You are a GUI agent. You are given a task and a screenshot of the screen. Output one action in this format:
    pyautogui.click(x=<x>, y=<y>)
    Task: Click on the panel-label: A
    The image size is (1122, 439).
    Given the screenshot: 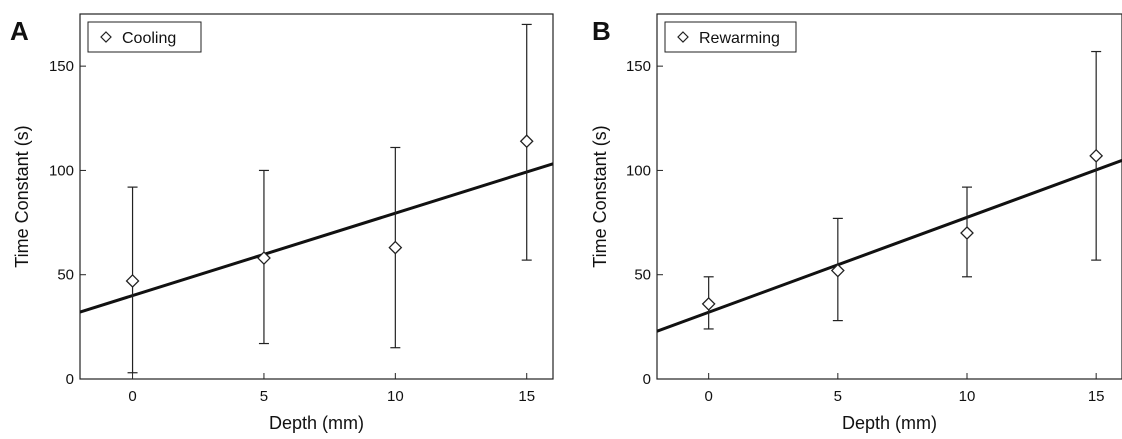 What is the action you would take?
    pyautogui.click(x=19, y=31)
    